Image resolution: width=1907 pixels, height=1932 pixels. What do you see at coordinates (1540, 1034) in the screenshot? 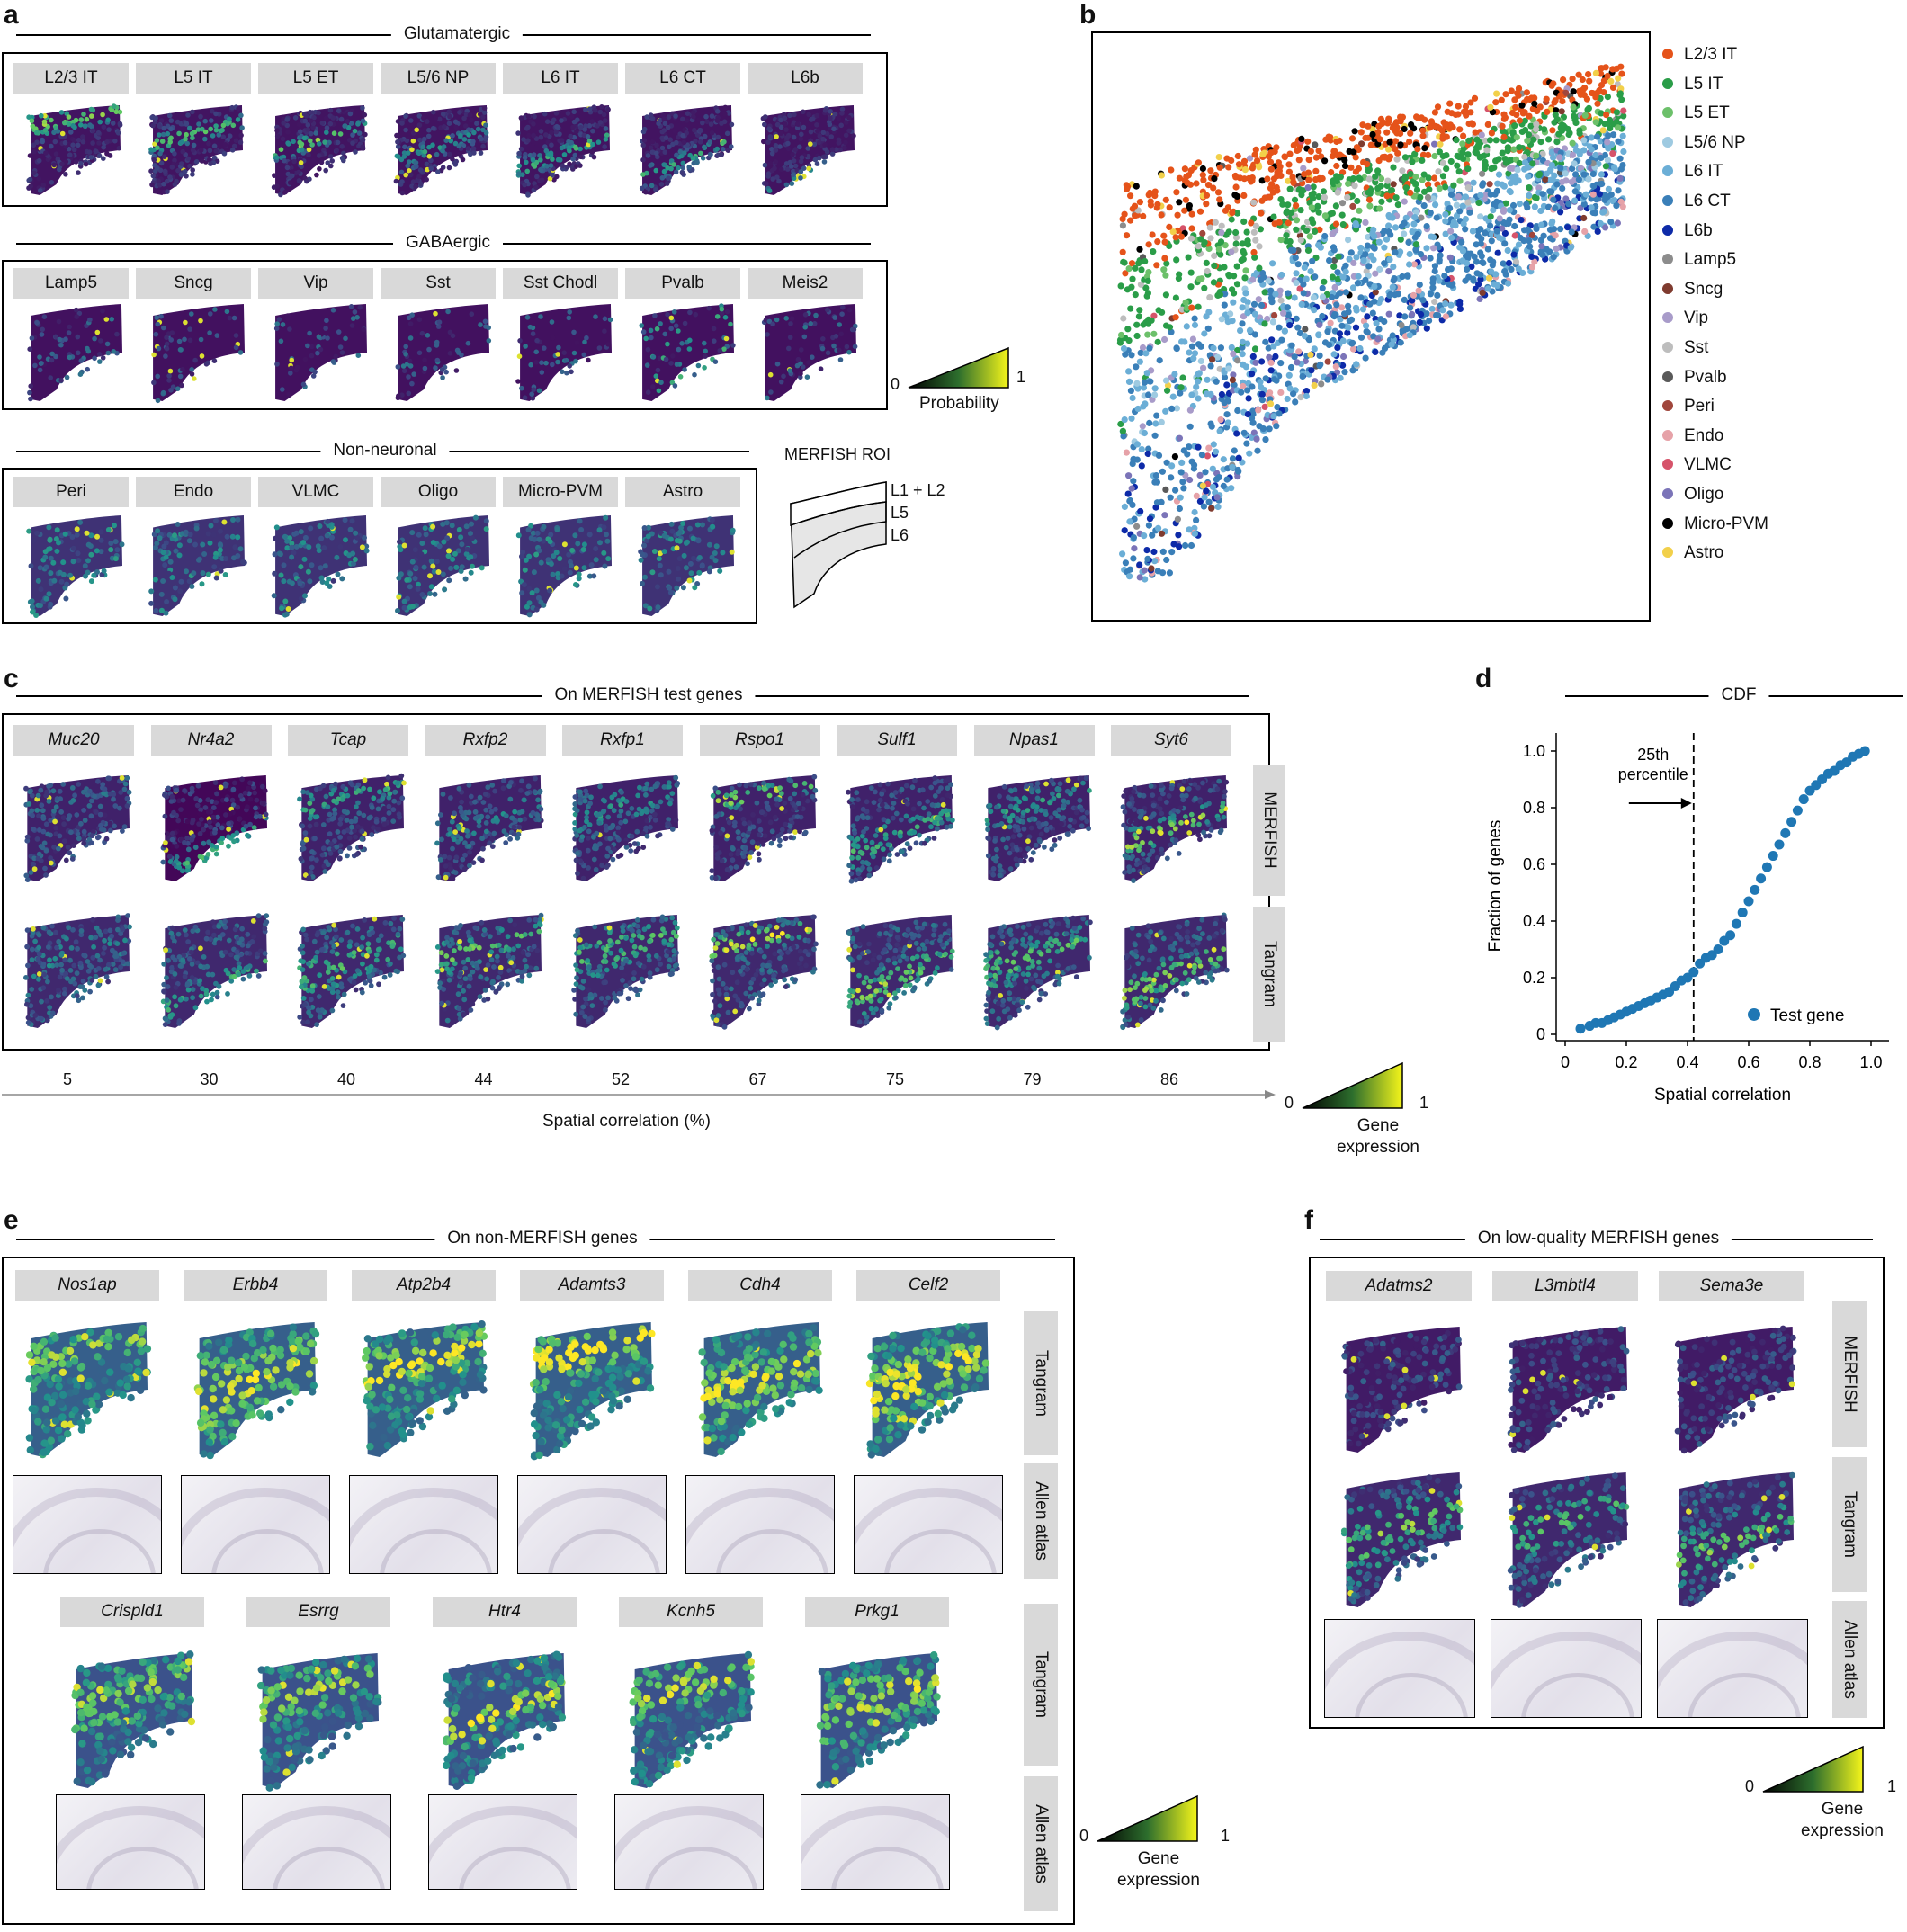
I see `y-tick-label: 0` at bounding box center [1540, 1034].